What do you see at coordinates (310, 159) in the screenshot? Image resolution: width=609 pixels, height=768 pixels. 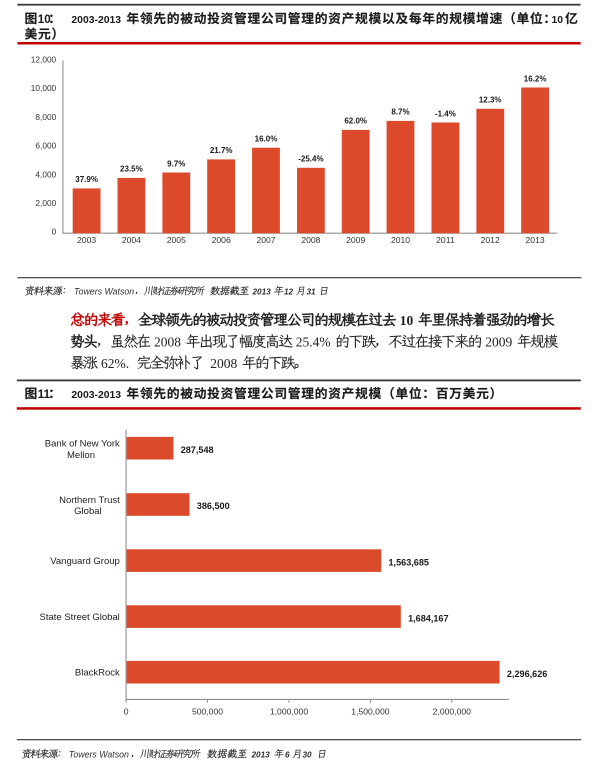 I see `svg-text: -25.4%` at bounding box center [310, 159].